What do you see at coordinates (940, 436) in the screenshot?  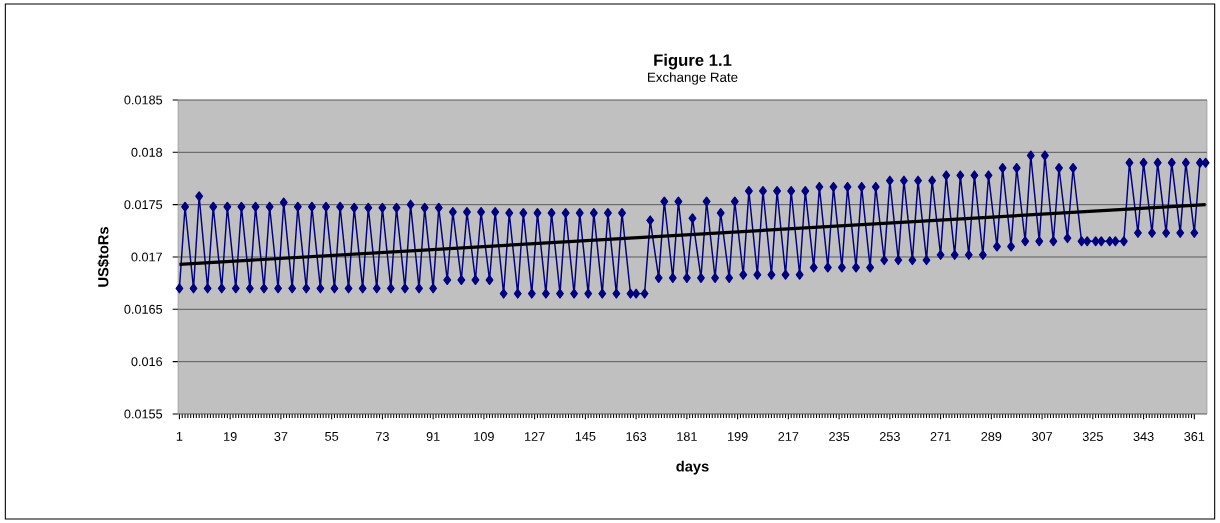 I see `x-tick-label: 271` at bounding box center [940, 436].